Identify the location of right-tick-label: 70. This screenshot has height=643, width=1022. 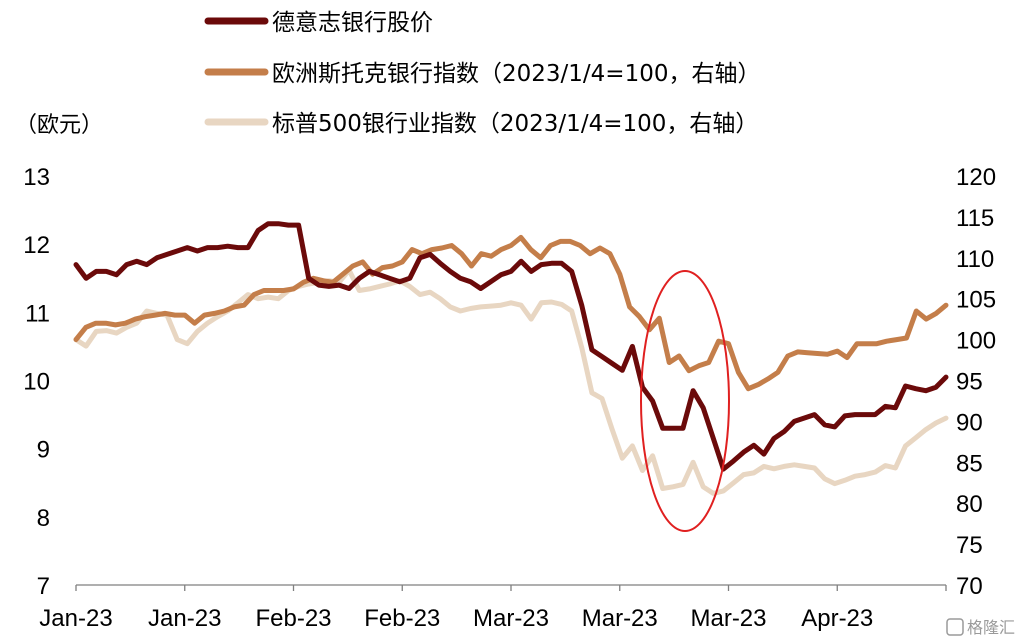
(969, 586).